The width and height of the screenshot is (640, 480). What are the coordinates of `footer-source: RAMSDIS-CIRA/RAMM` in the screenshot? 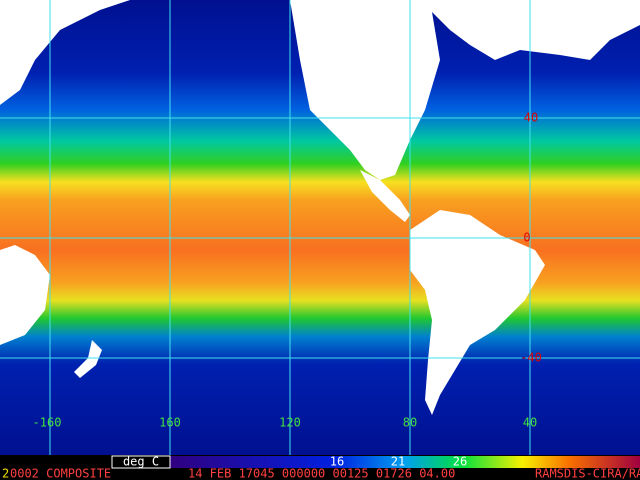 It's located at (587, 473).